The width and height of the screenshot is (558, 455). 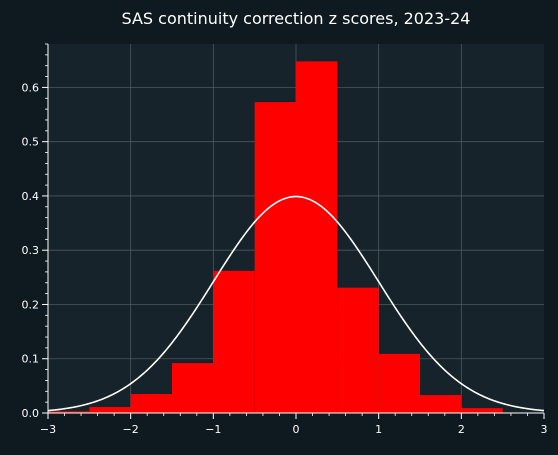 I want to click on y-tick-label: 0.3, so click(x=31, y=250).